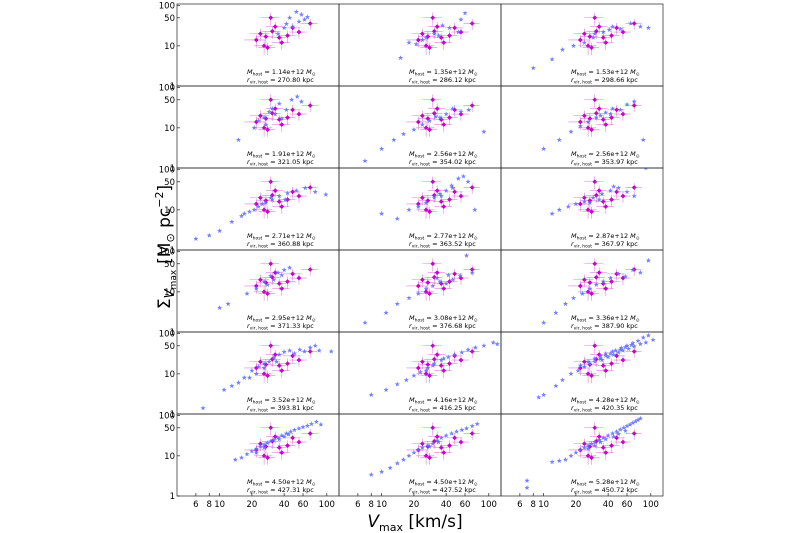  What do you see at coordinates (280, 491) in the screenshot?
I see `rvir-annotation: rvir, host = 427.31 kpc` at bounding box center [280, 491].